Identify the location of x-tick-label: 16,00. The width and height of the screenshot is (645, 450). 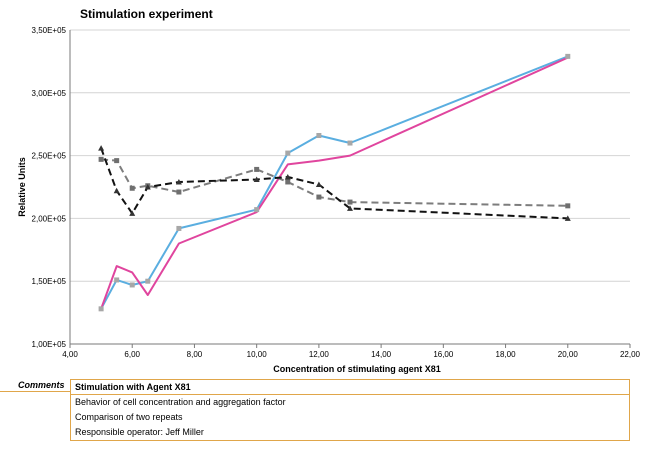
(443, 354).